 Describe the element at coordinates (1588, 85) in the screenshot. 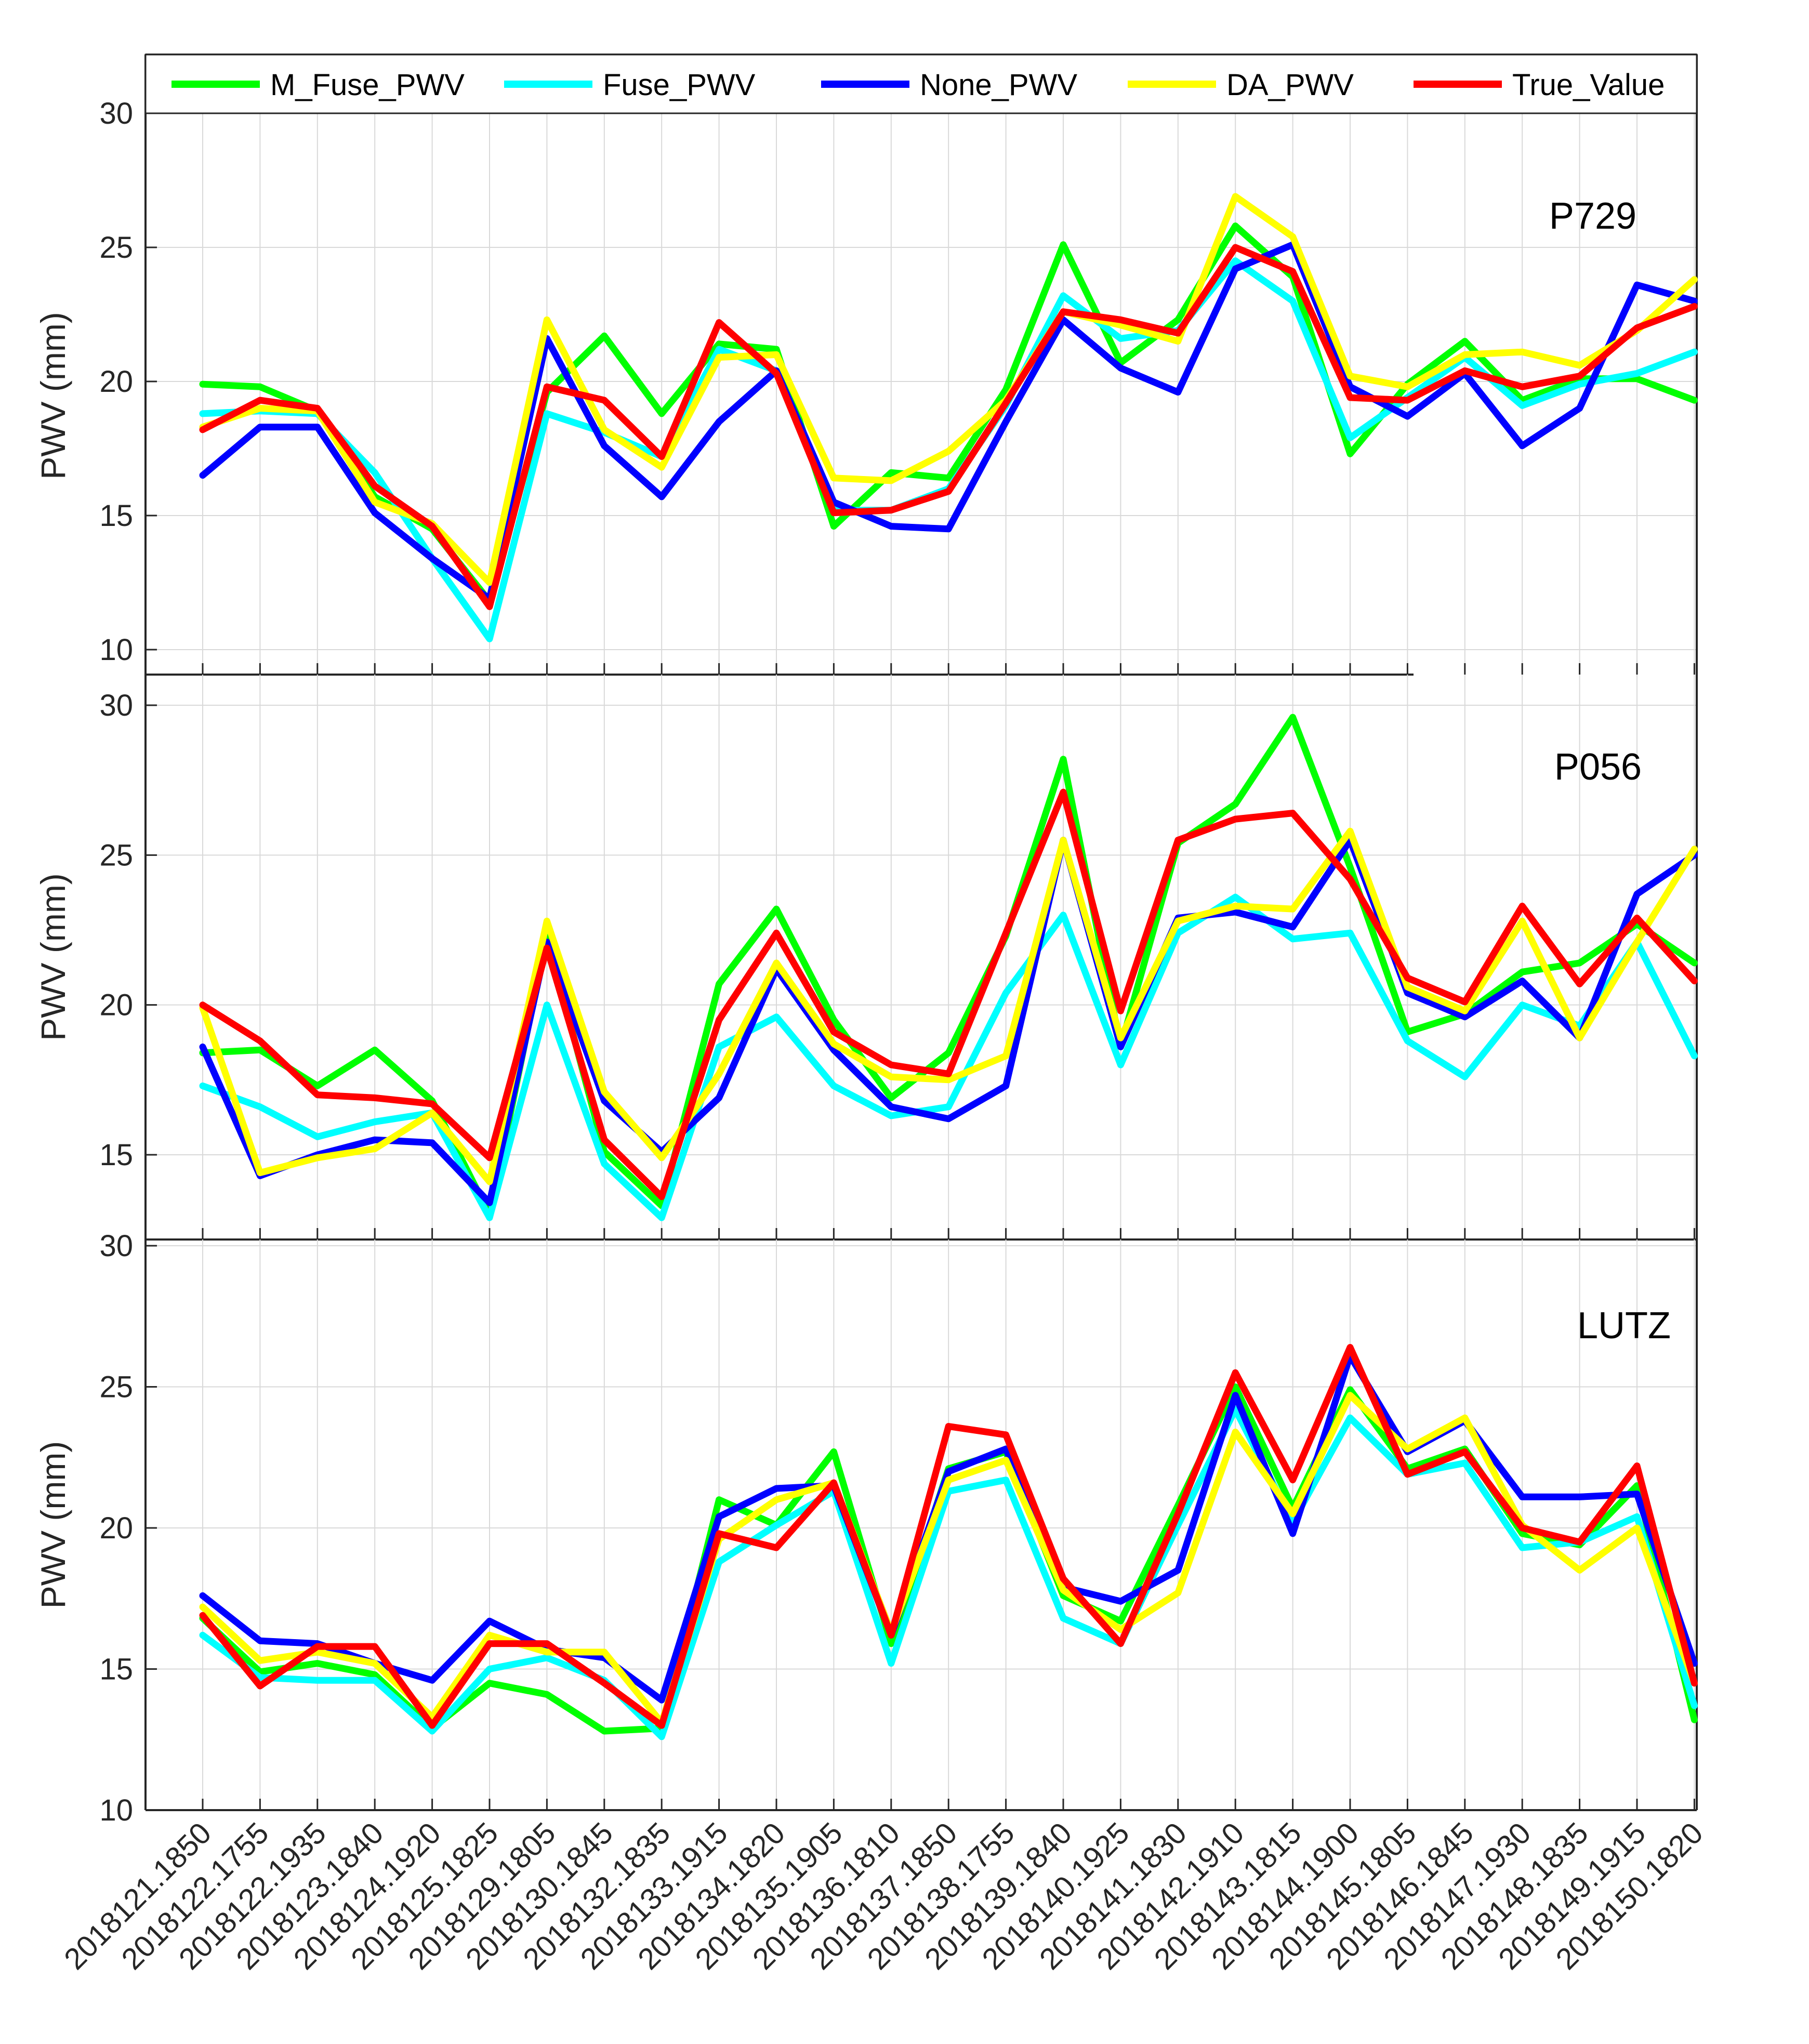

I see `legend-label: True_Value` at that location.